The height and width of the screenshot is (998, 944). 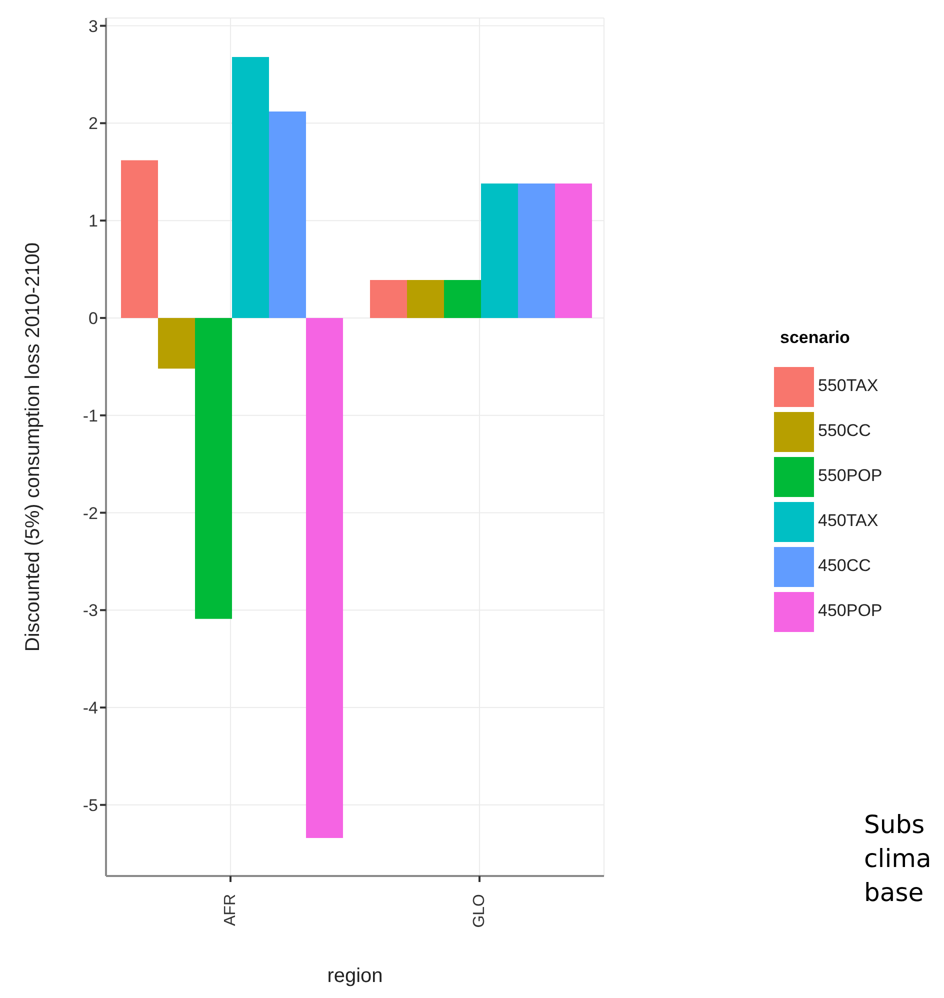 What do you see at coordinates (479, 911) in the screenshot?
I see `x-tick-label: GLO` at bounding box center [479, 911].